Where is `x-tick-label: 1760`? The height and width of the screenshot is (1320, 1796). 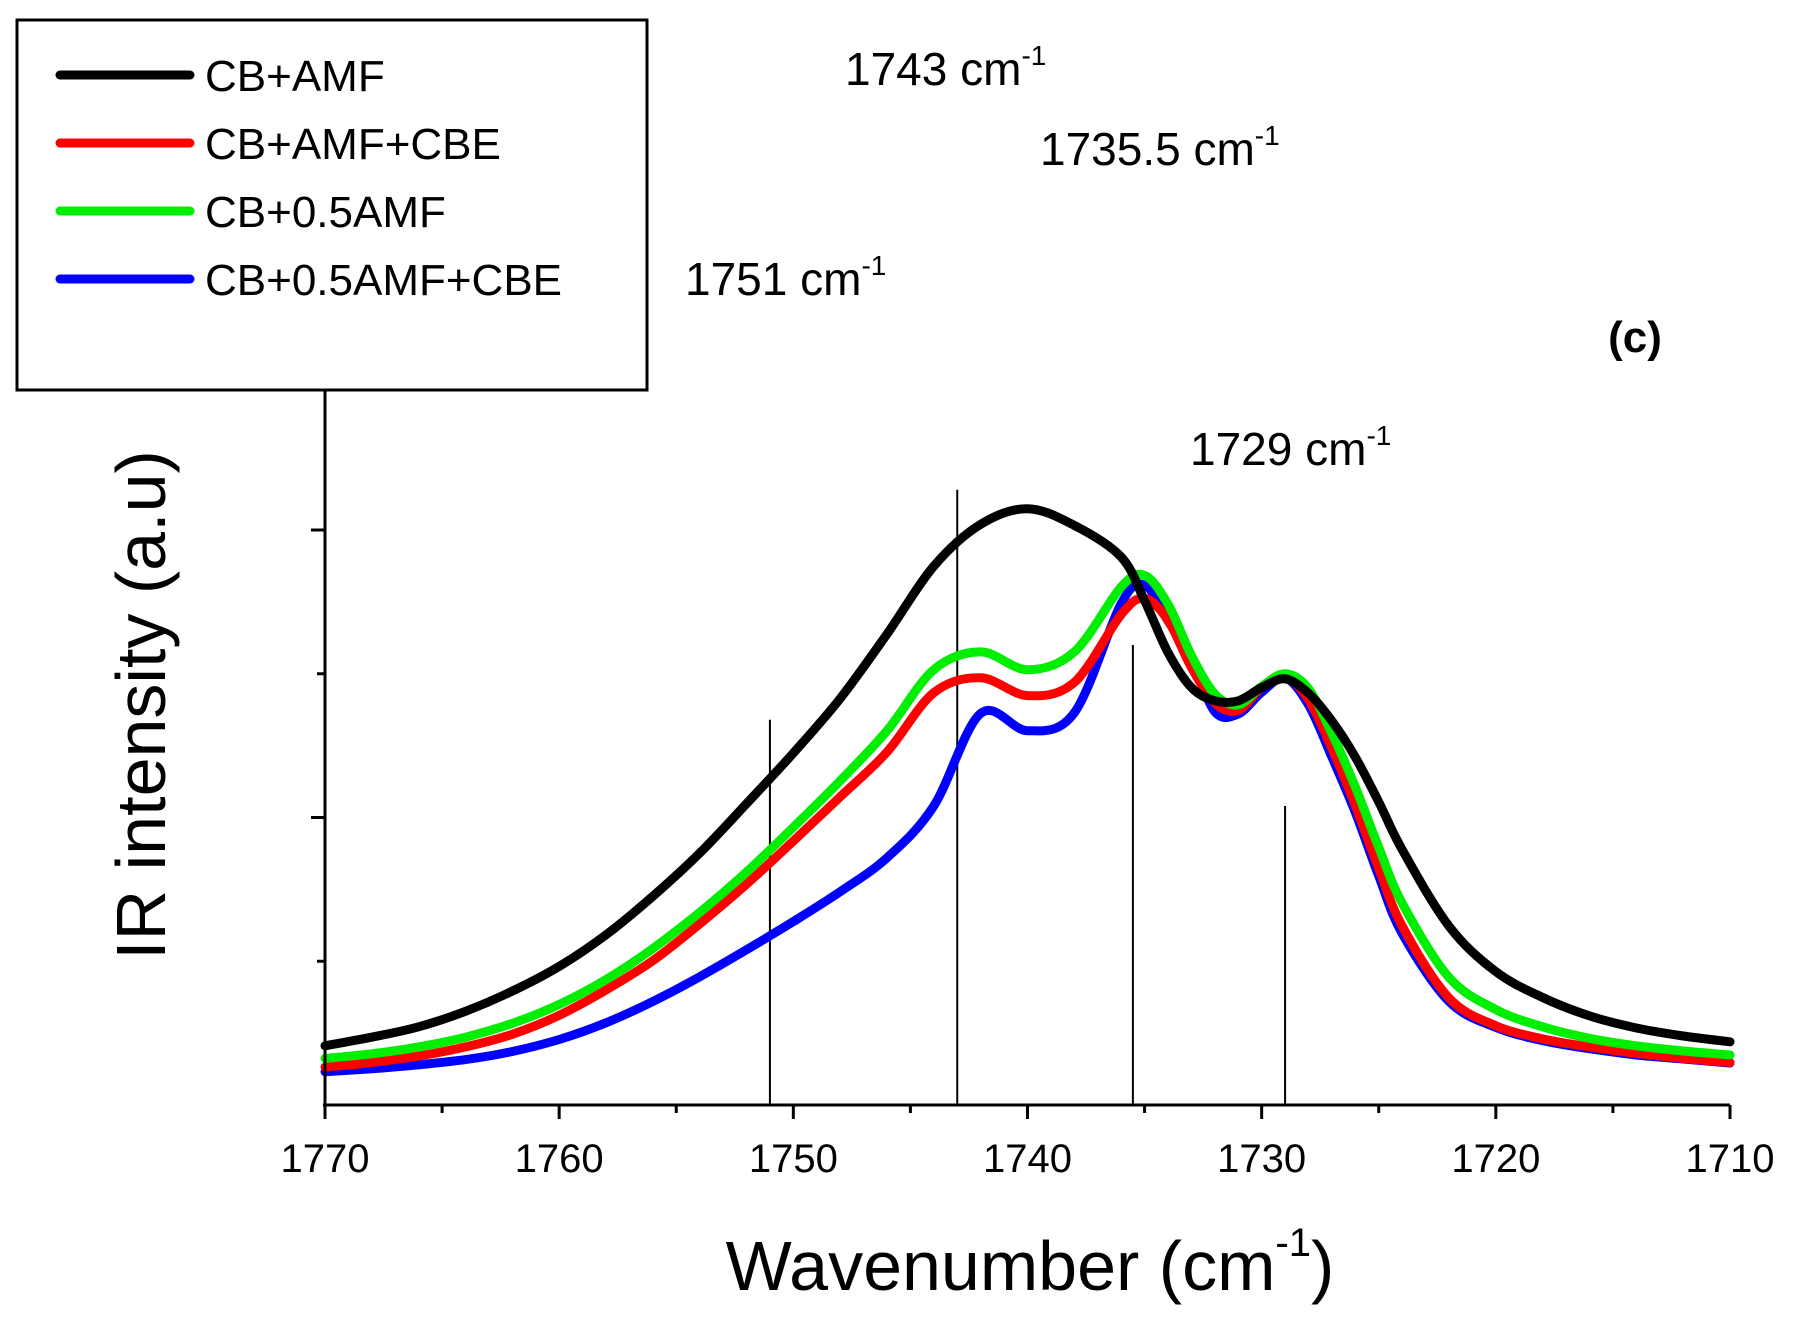 x-tick-label: 1760 is located at coordinates (559, 1159).